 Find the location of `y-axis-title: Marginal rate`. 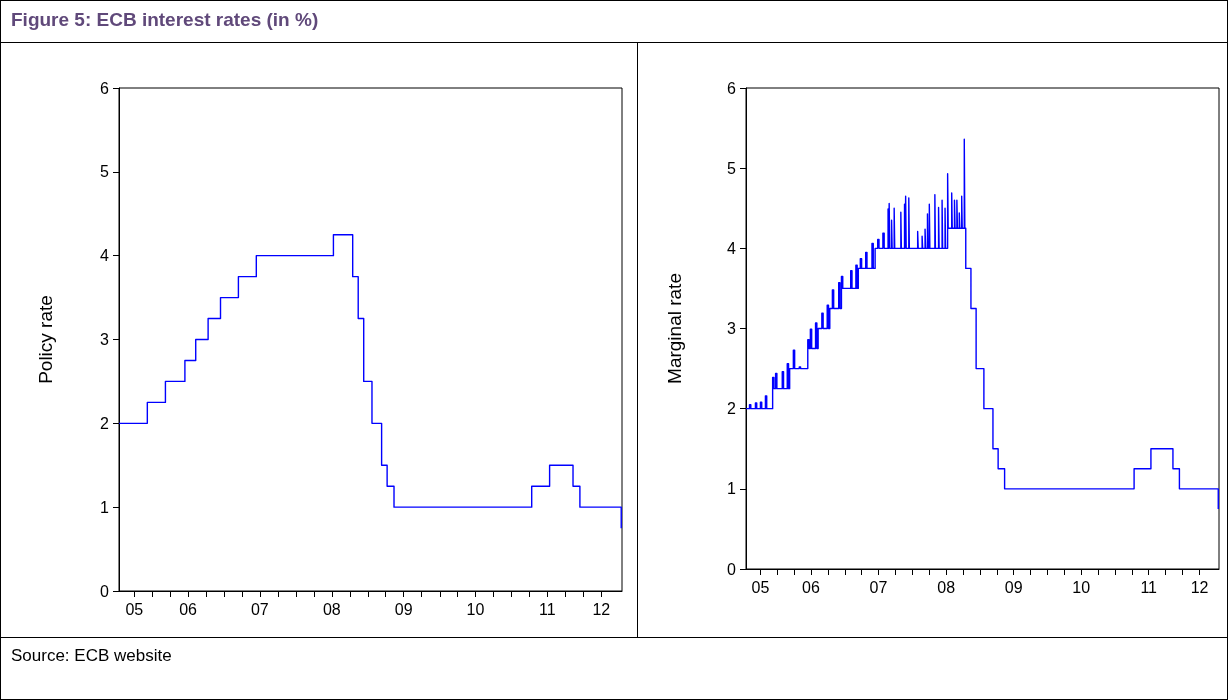

y-axis-title: Marginal rate is located at coordinates (674, 328).